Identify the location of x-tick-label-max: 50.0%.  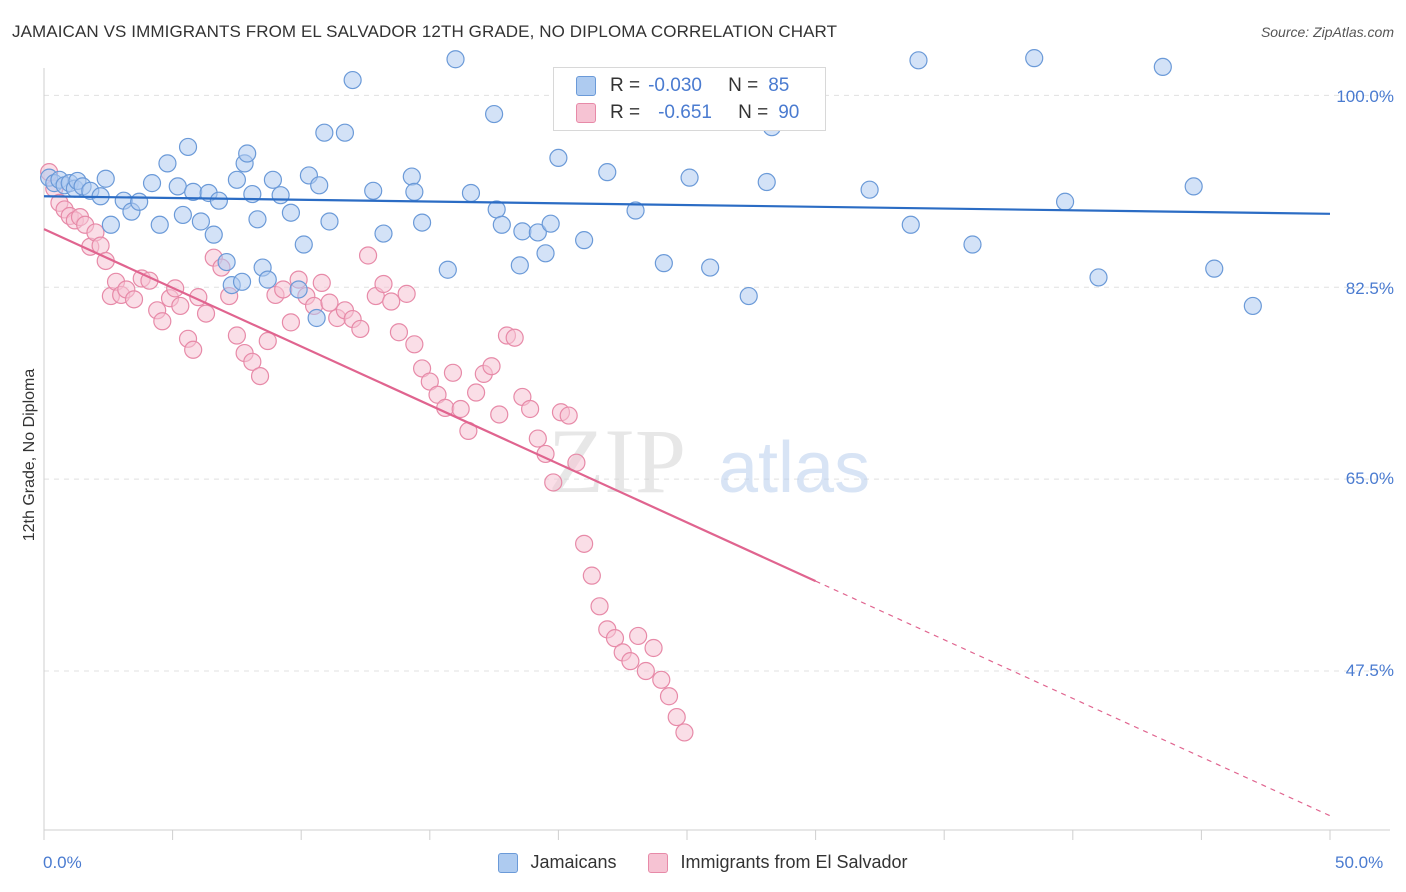
(1359, 862).